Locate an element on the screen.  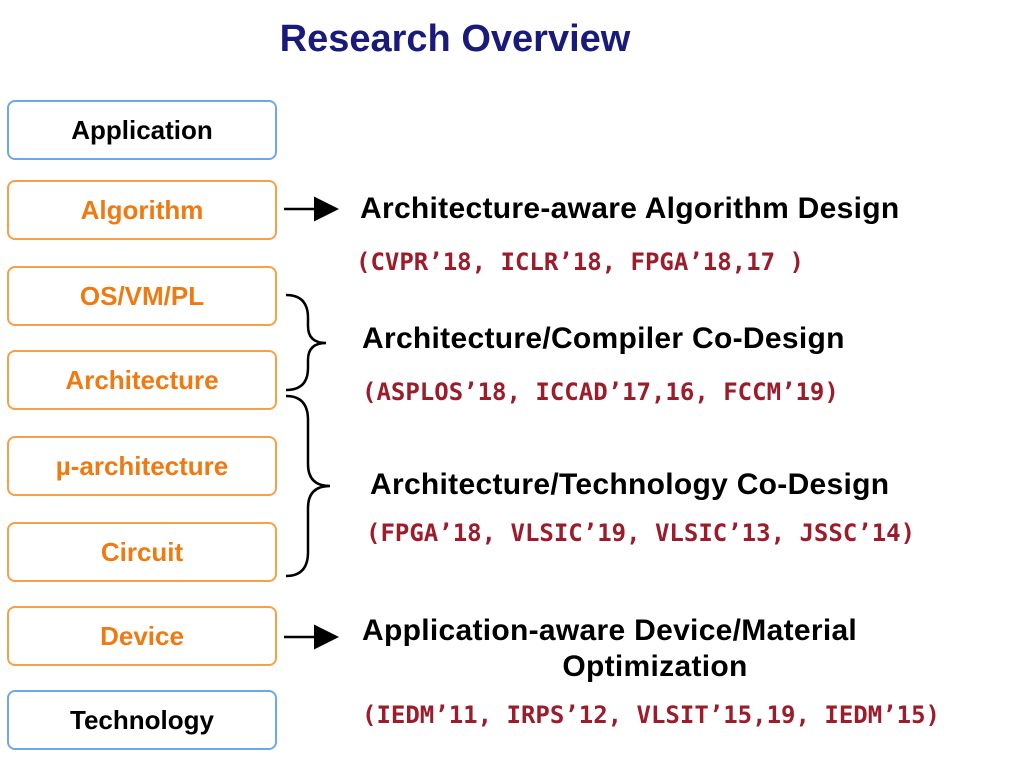
layer-box-micro-architecture: µ-architecture is located at coordinates (142, 466).